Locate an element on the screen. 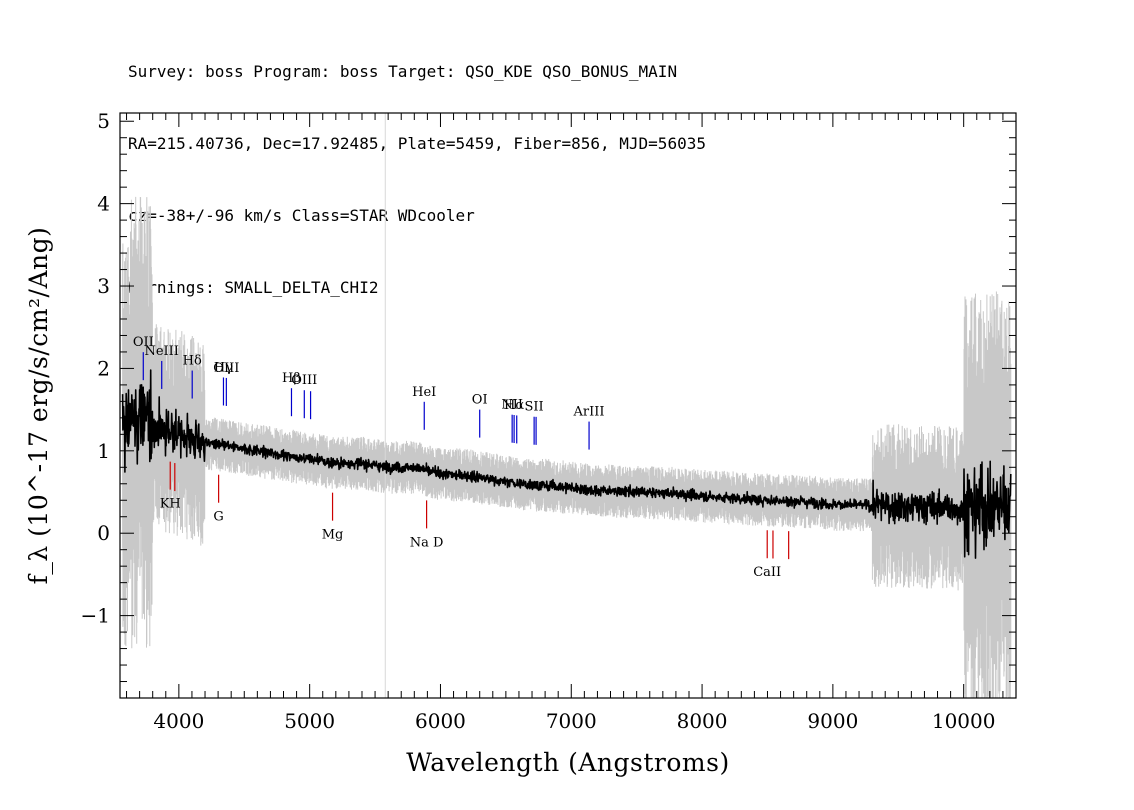 Image resolution: width=1134 pixels, height=810 pixels. y-axis-title: f_λ (10^-17 erg/s/cm²/Ang) is located at coordinates (38, 406).